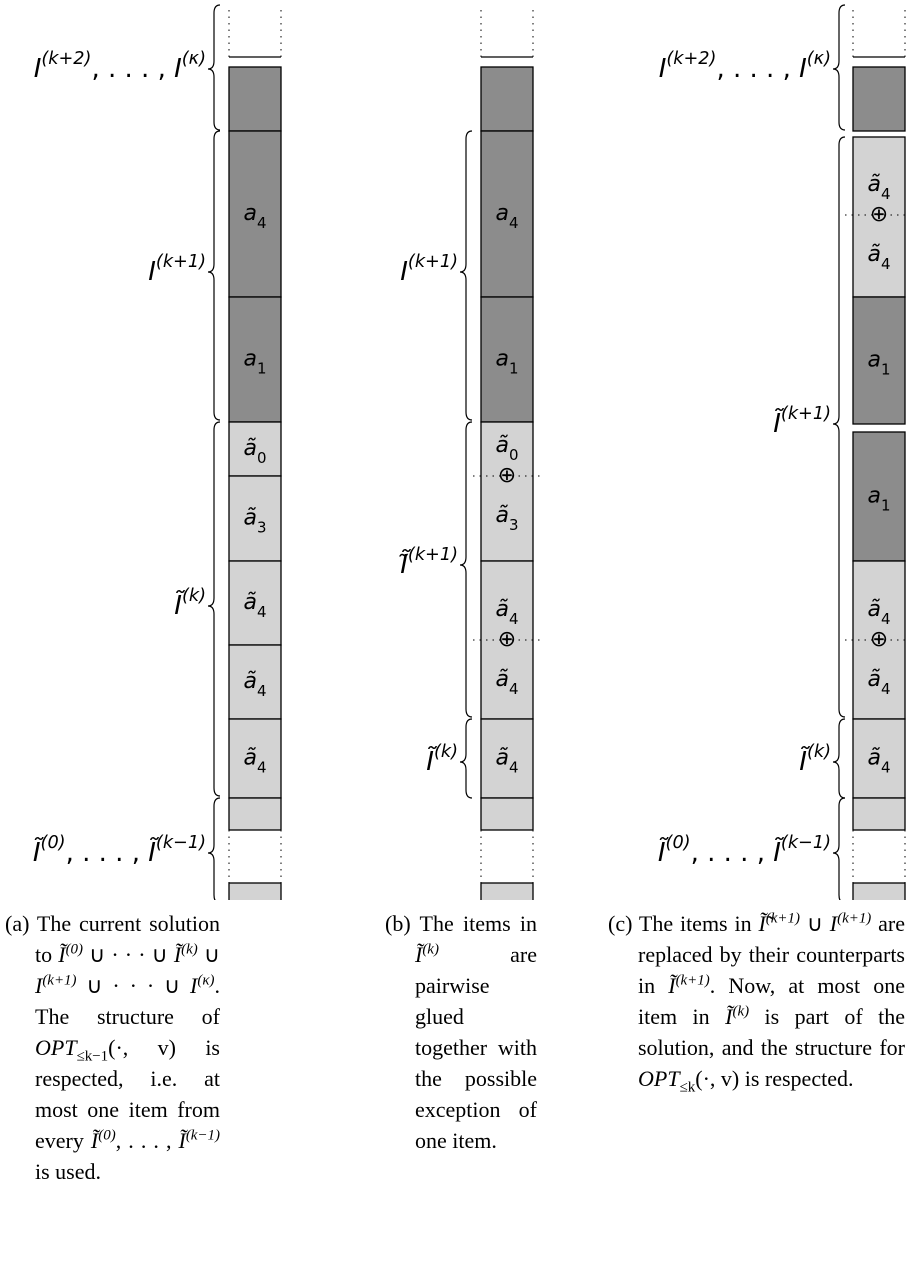  Describe the element at coordinates (147, 1140) in the screenshot. I see `caption-text: , . . . ,` at that location.